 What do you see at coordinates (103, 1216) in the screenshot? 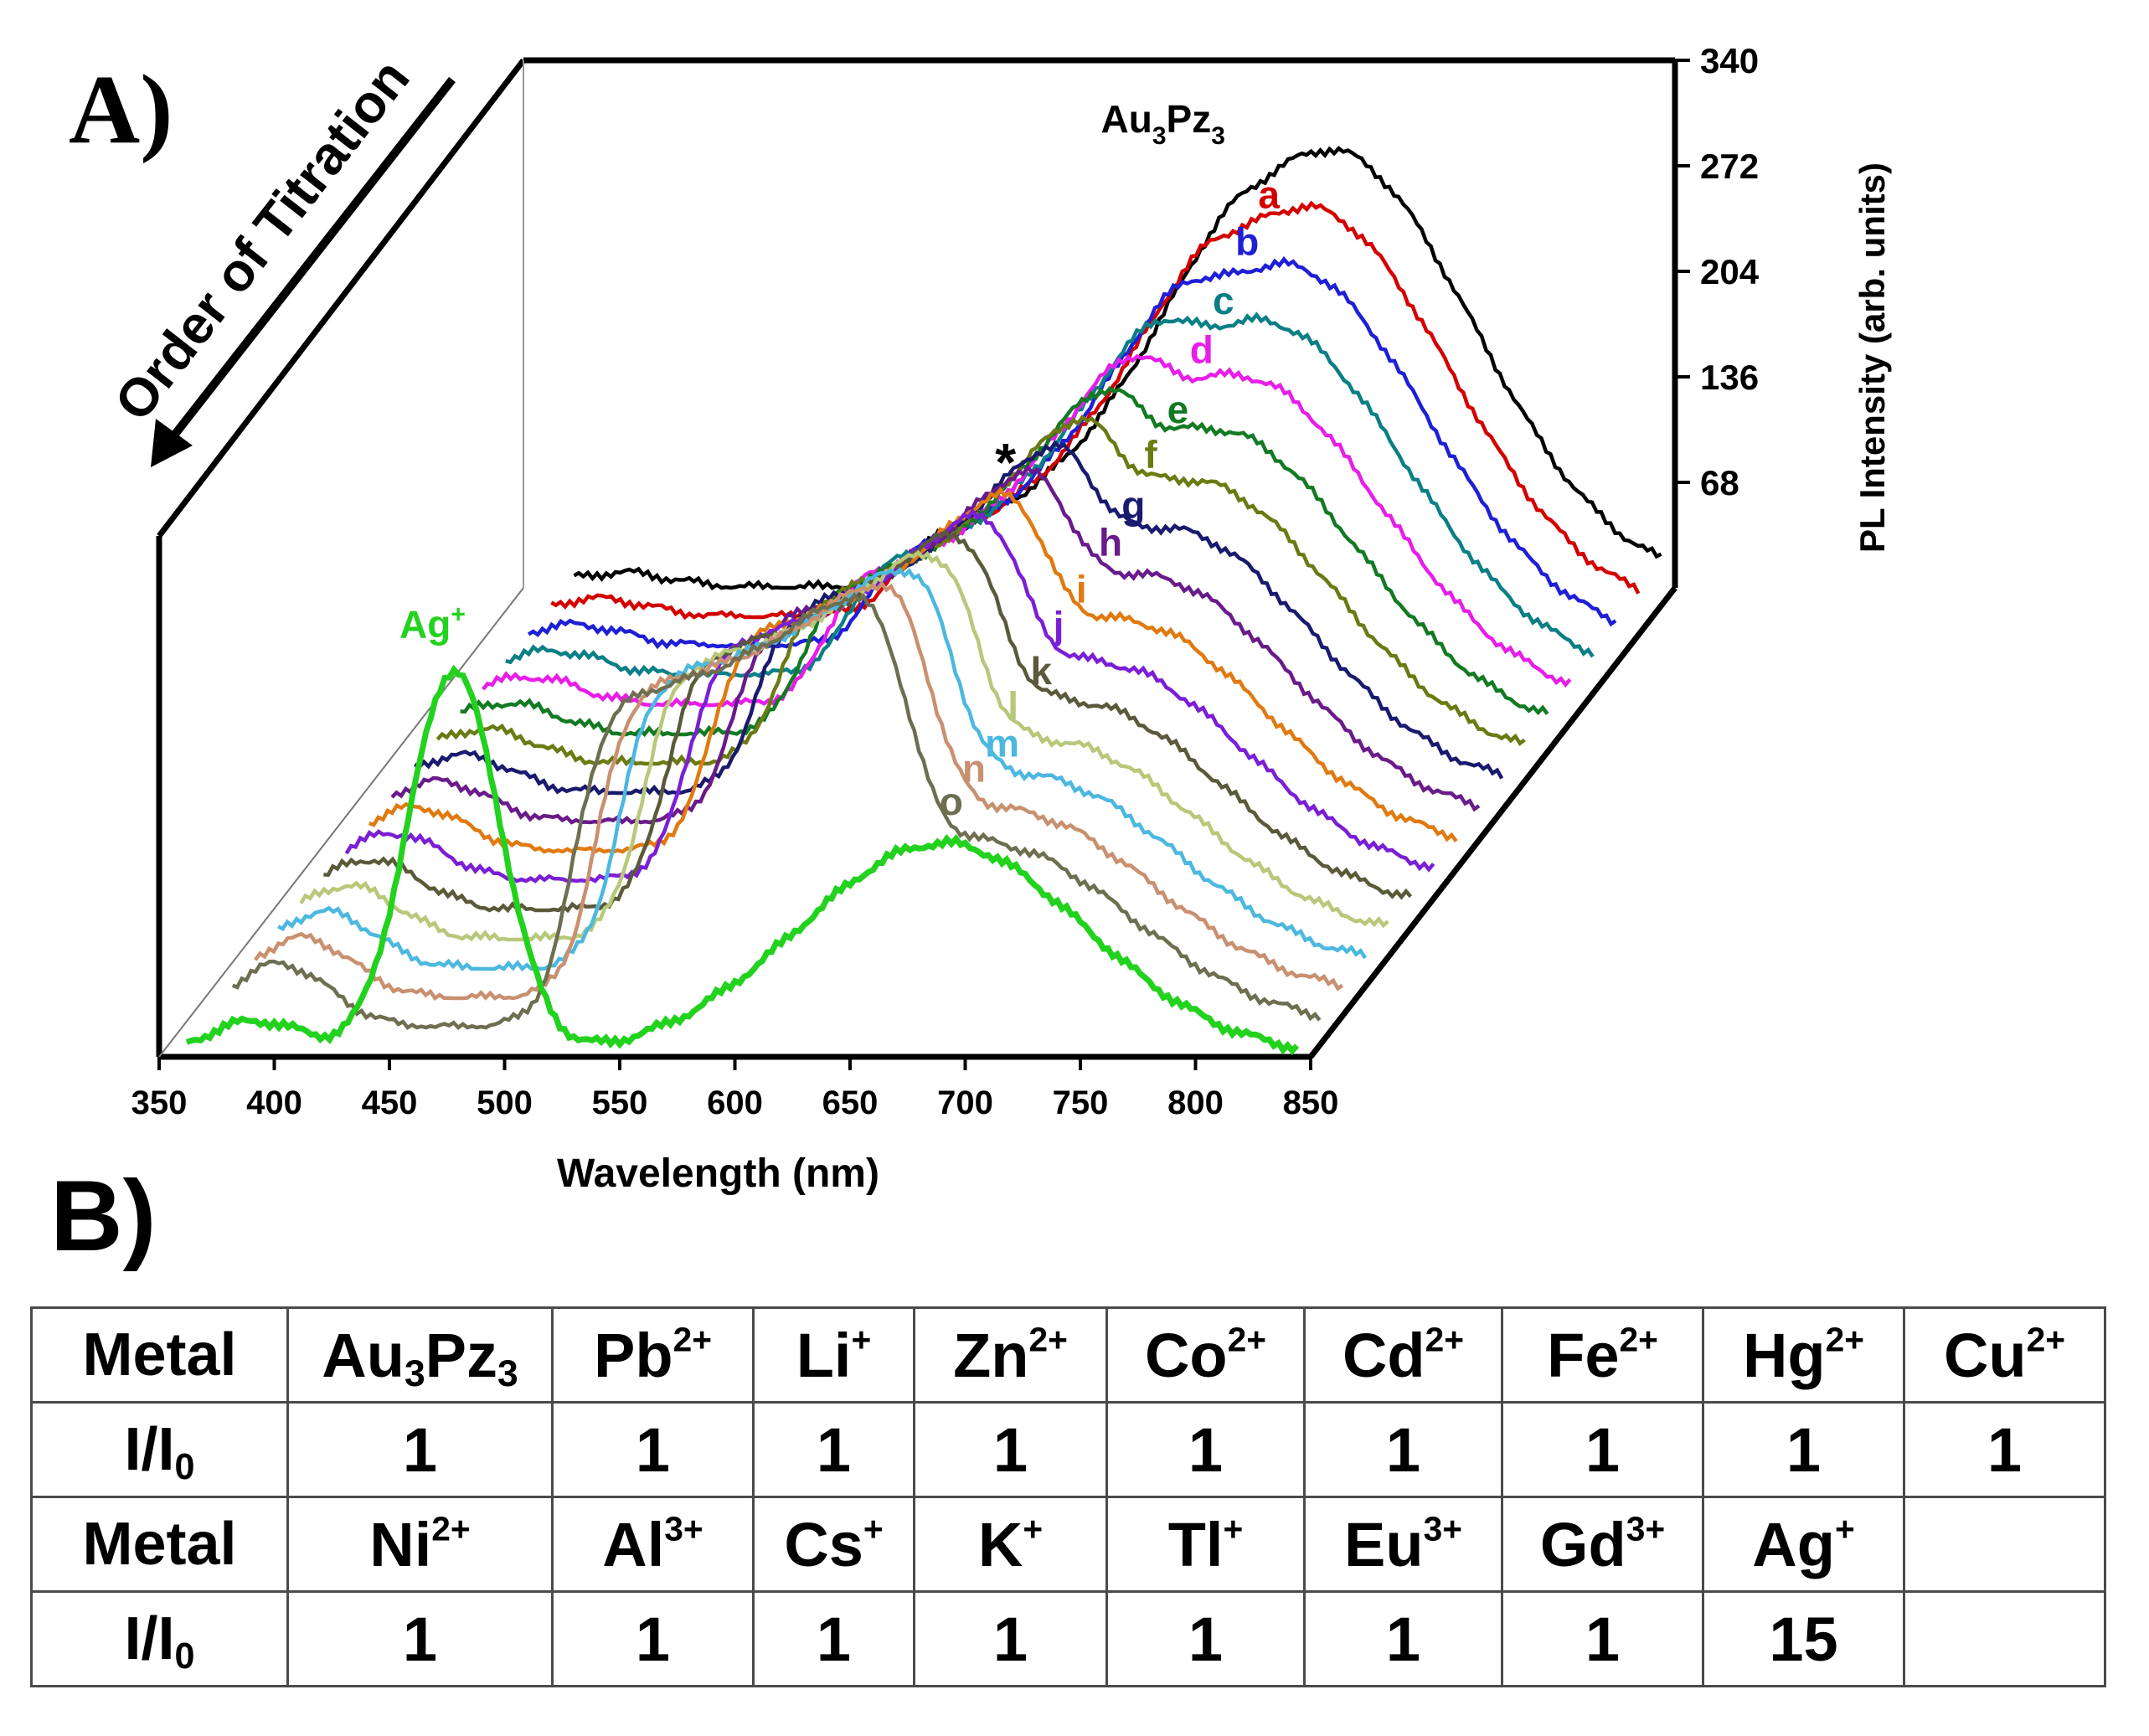
I see `panel-b-label: B)` at bounding box center [103, 1216].